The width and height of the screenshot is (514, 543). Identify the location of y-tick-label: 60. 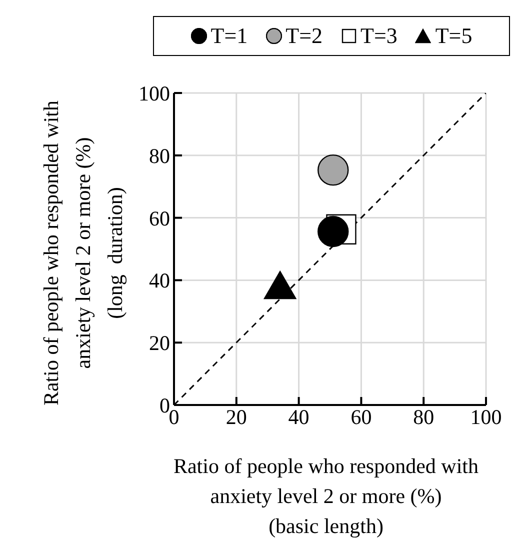
(159, 218).